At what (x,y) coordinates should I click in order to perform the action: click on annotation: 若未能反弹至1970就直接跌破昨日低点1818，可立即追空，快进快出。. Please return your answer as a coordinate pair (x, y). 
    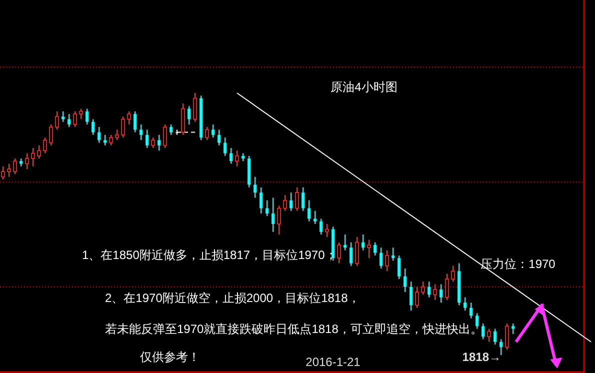
    Looking at the image, I should click on (293, 329).